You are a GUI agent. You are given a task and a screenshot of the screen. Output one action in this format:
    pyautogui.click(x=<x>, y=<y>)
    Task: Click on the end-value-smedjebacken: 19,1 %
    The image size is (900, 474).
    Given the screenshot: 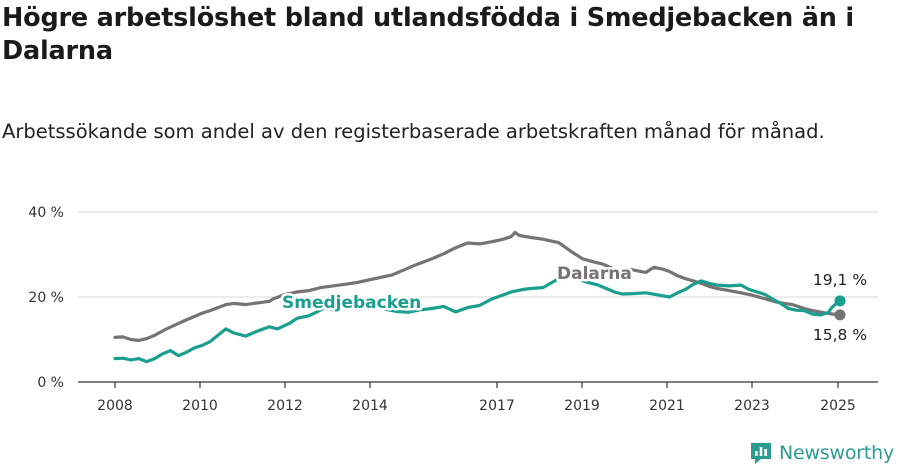 What is the action you would take?
    pyautogui.click(x=840, y=280)
    